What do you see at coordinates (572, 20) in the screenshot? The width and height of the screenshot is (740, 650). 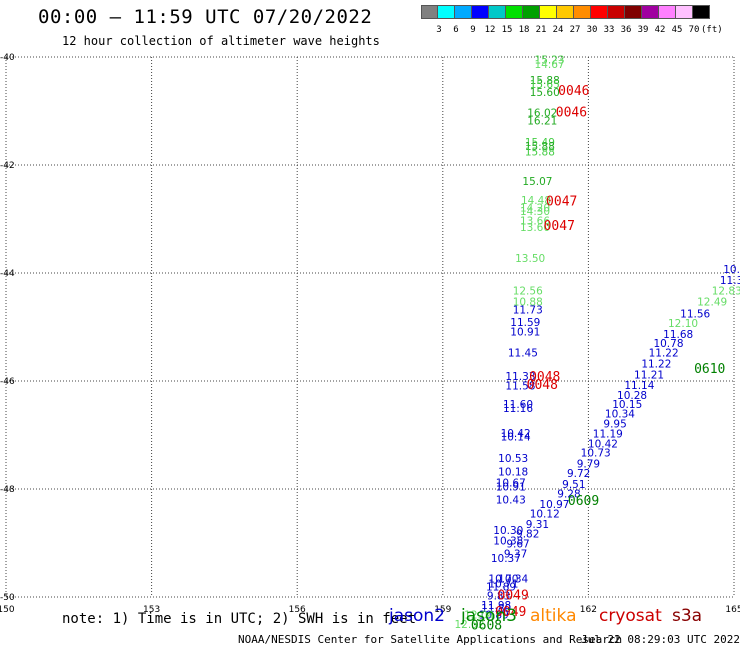 I see `color-scale: 3 6 9 12 15 18 21 24 27 30 33 36 39 42 45 70 (ft)` at bounding box center [572, 20].